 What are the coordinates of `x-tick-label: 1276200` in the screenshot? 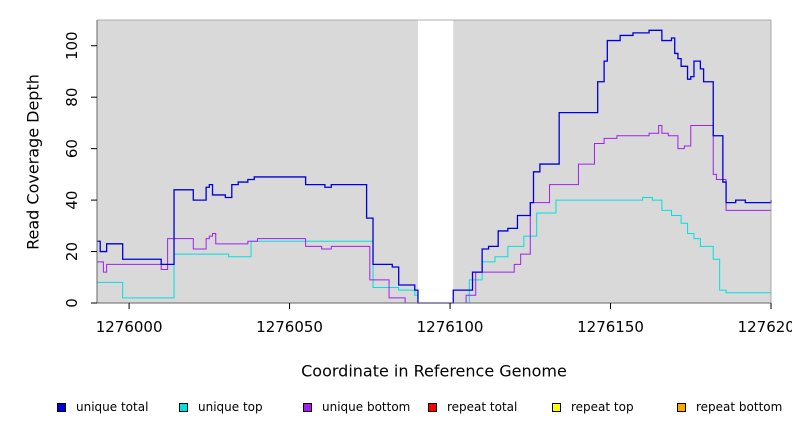 It's located at (765, 327).